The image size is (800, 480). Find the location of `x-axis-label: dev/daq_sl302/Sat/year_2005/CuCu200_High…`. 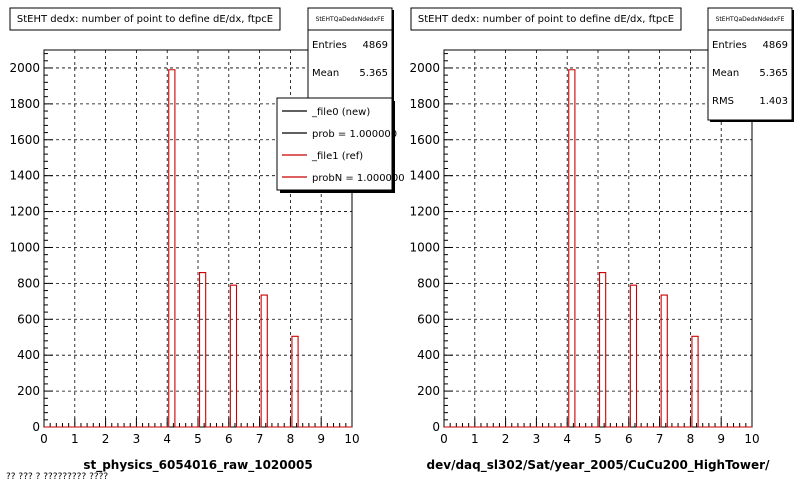

x-axis-label: dev/daq_sl302/Sat/year_2005/CuCu200_High… is located at coordinates (599, 465).